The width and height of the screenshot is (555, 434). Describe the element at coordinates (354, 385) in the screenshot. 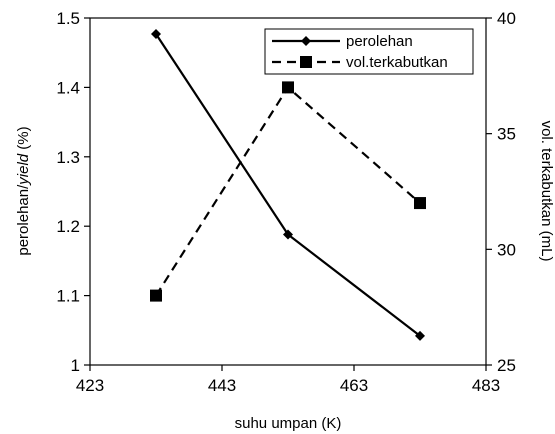

I see `x-tick-label: 463` at that location.